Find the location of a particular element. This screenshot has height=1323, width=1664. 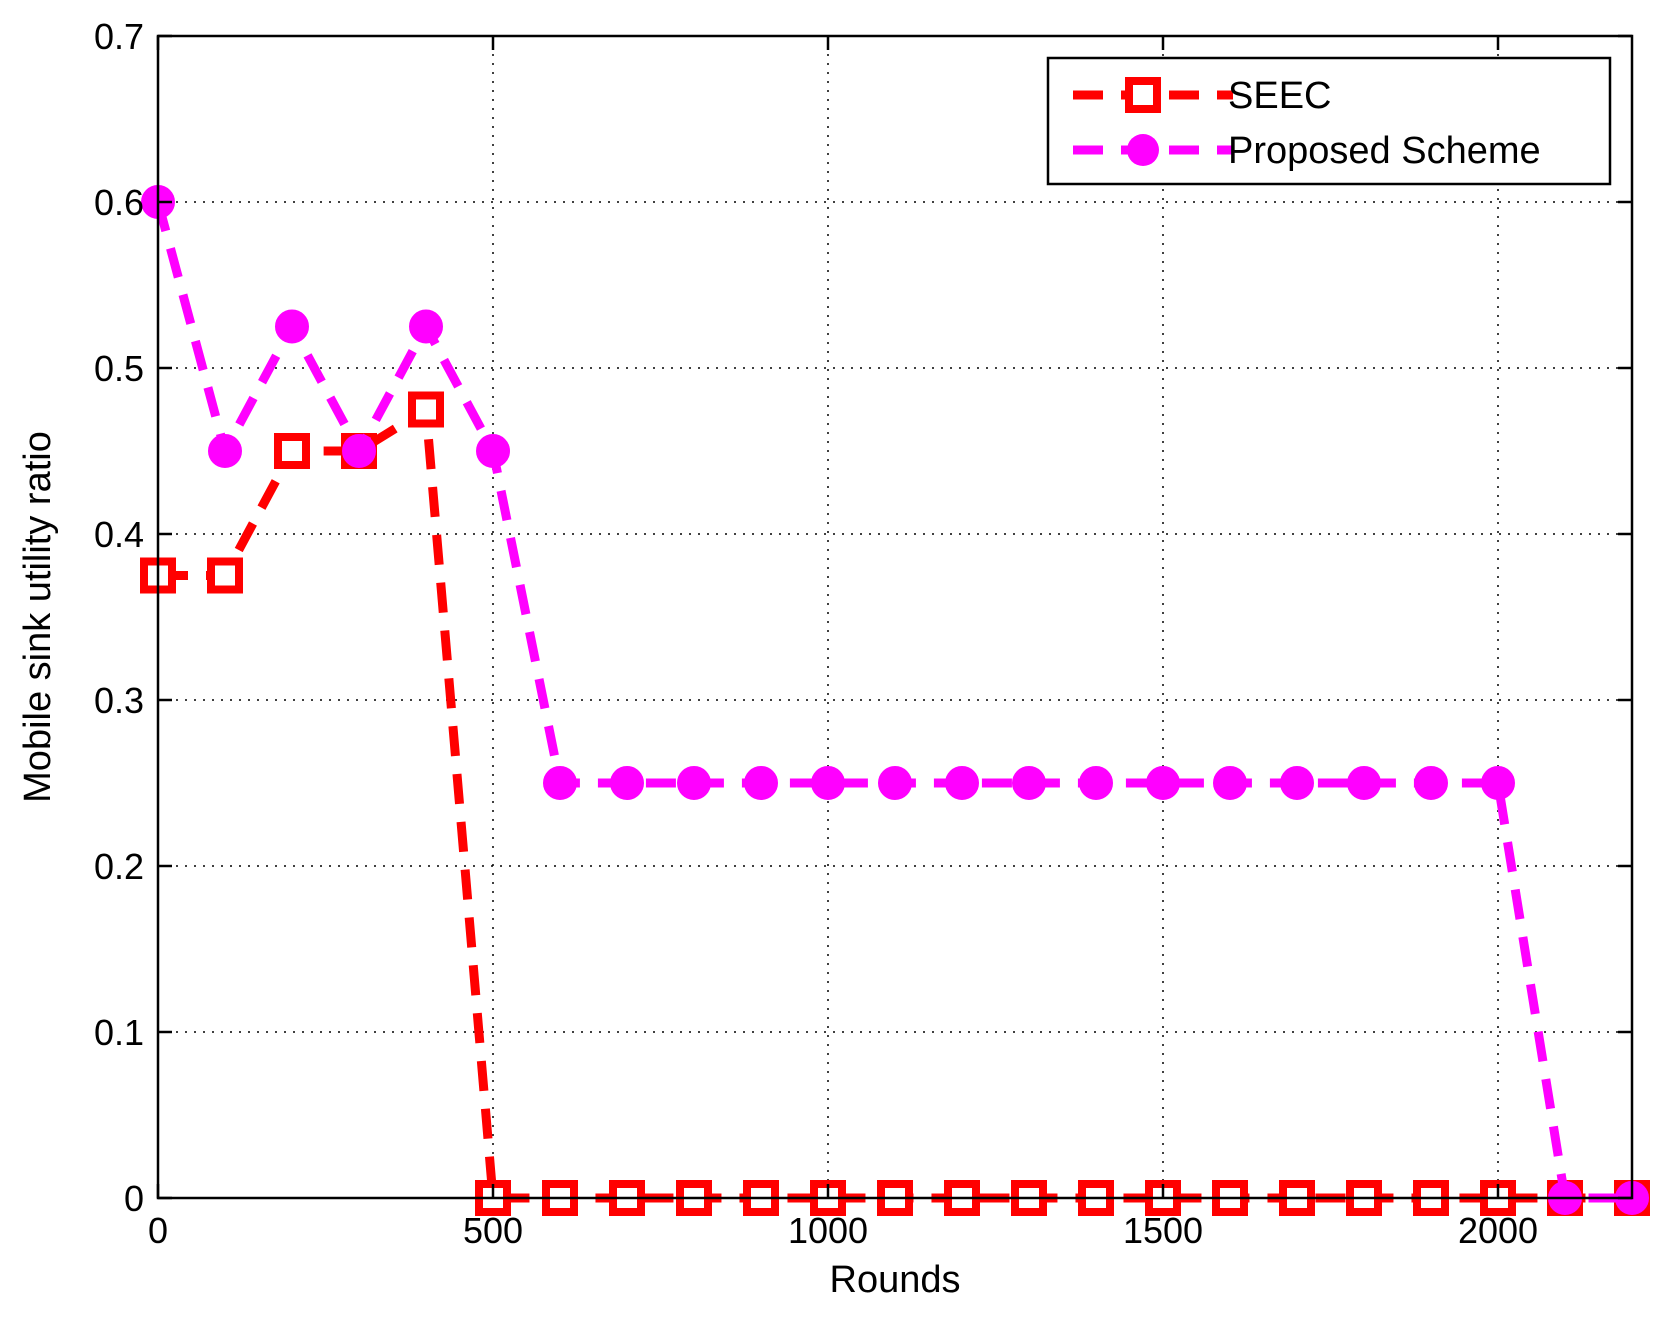

x-tick-label: 2000 is located at coordinates (1498, 1230).